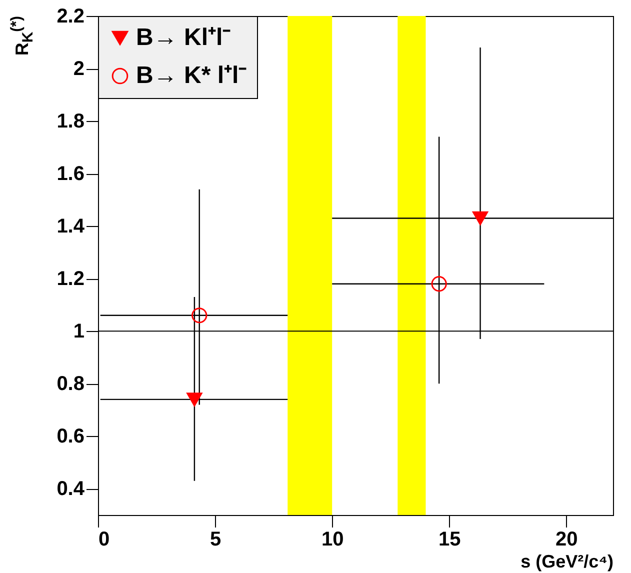 This screenshot has height=573, width=631. I want to click on y-tick-label: 1.2, so click(70, 279).